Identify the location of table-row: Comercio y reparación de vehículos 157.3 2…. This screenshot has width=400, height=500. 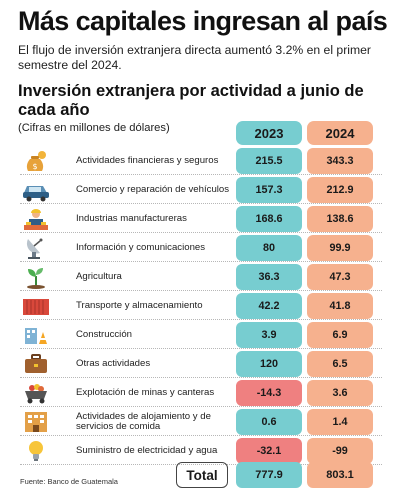
(201, 190).